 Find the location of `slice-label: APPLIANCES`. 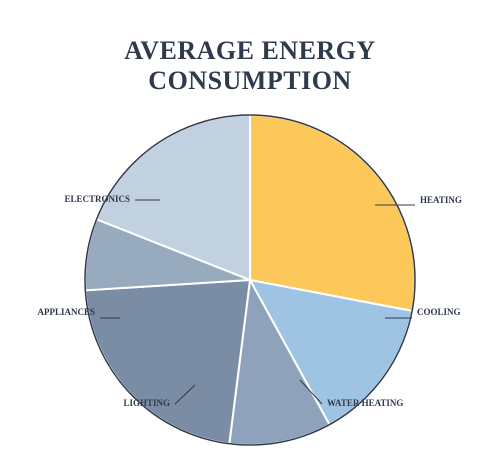

slice-label: APPLIANCES is located at coordinates (66, 312).